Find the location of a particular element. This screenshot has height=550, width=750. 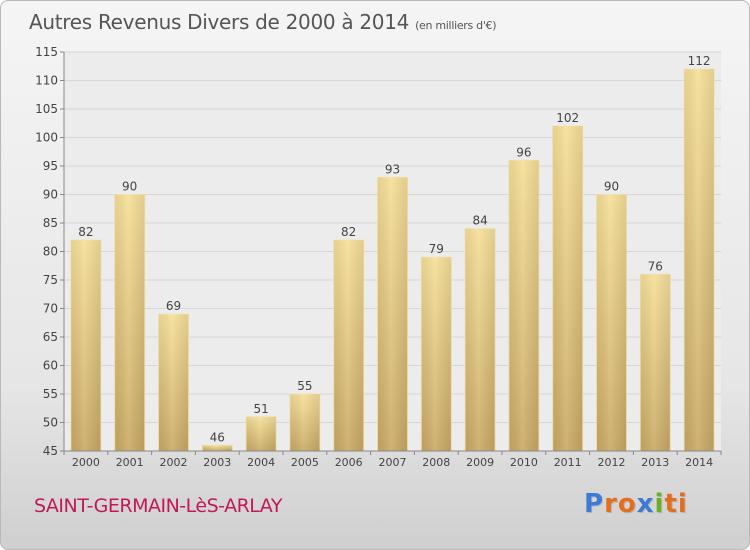

y-tick-label: 85 is located at coordinates (50, 223).